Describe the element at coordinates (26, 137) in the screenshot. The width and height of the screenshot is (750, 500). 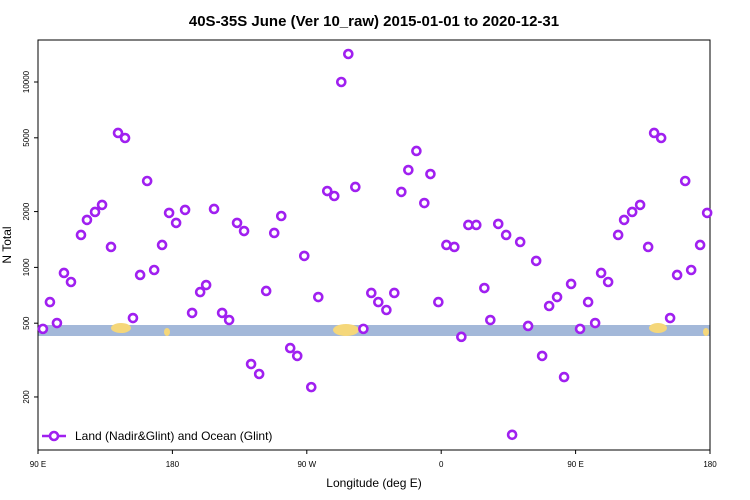
I see `y-tick-label: 5000` at that location.